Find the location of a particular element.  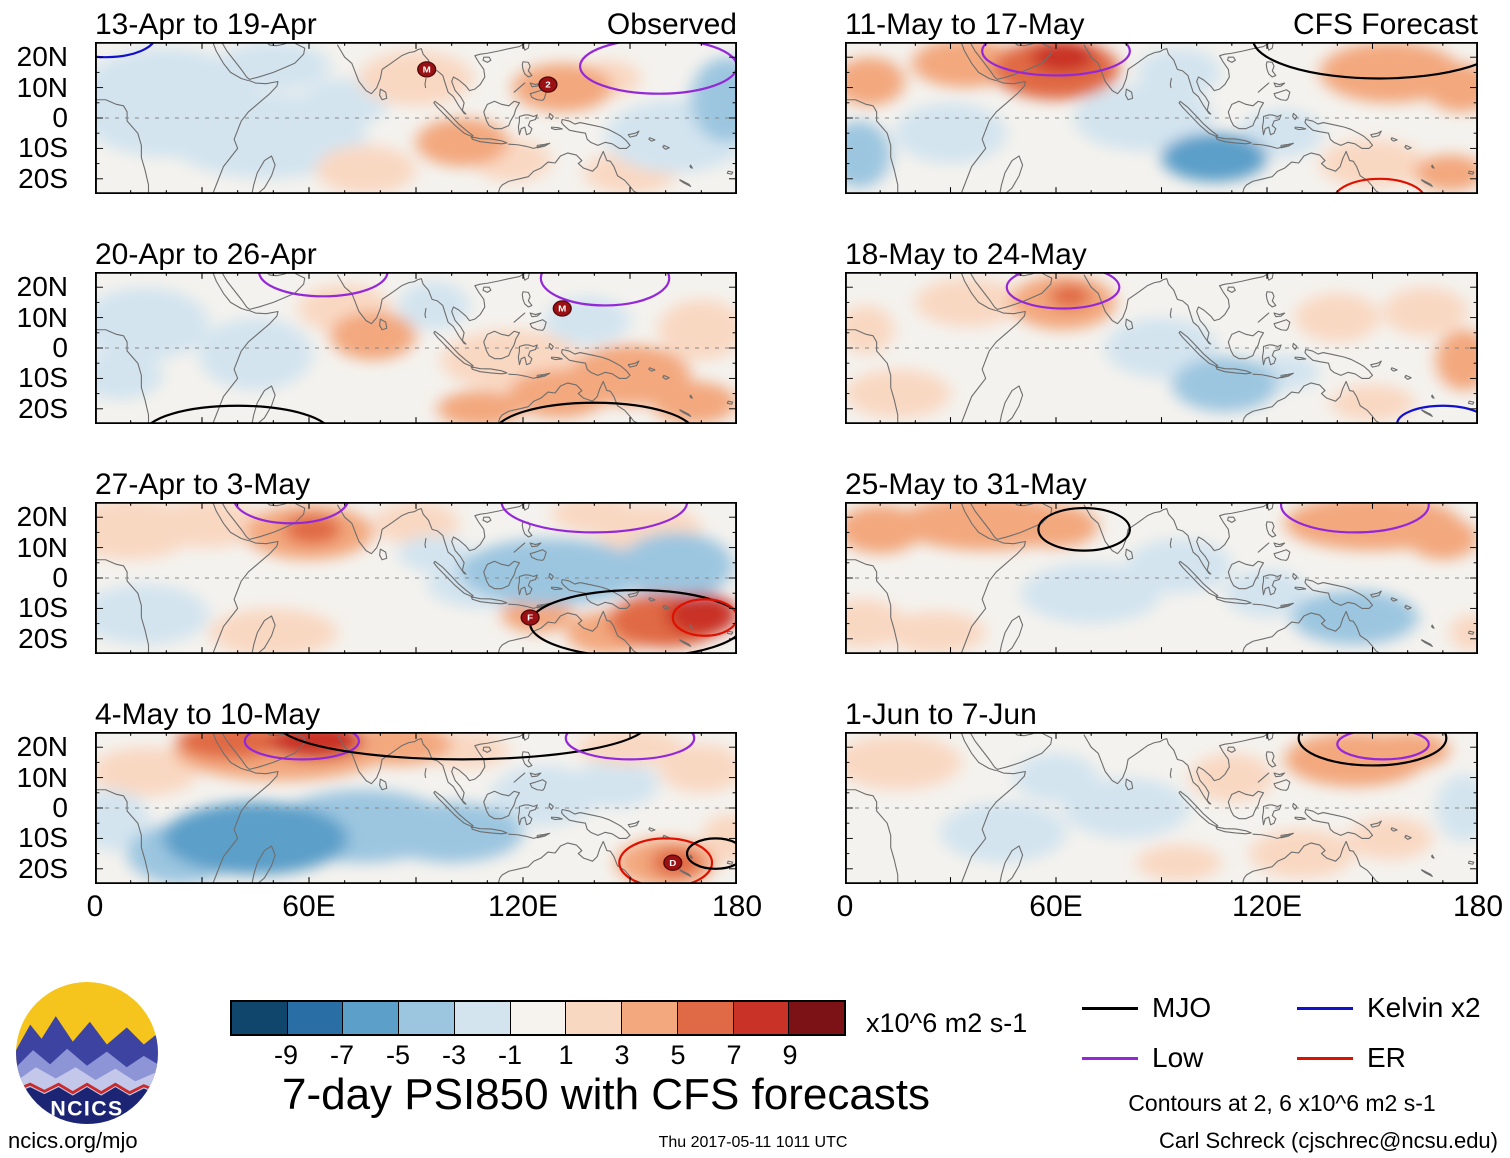

storm-marker: 2 is located at coordinates (548, 84).